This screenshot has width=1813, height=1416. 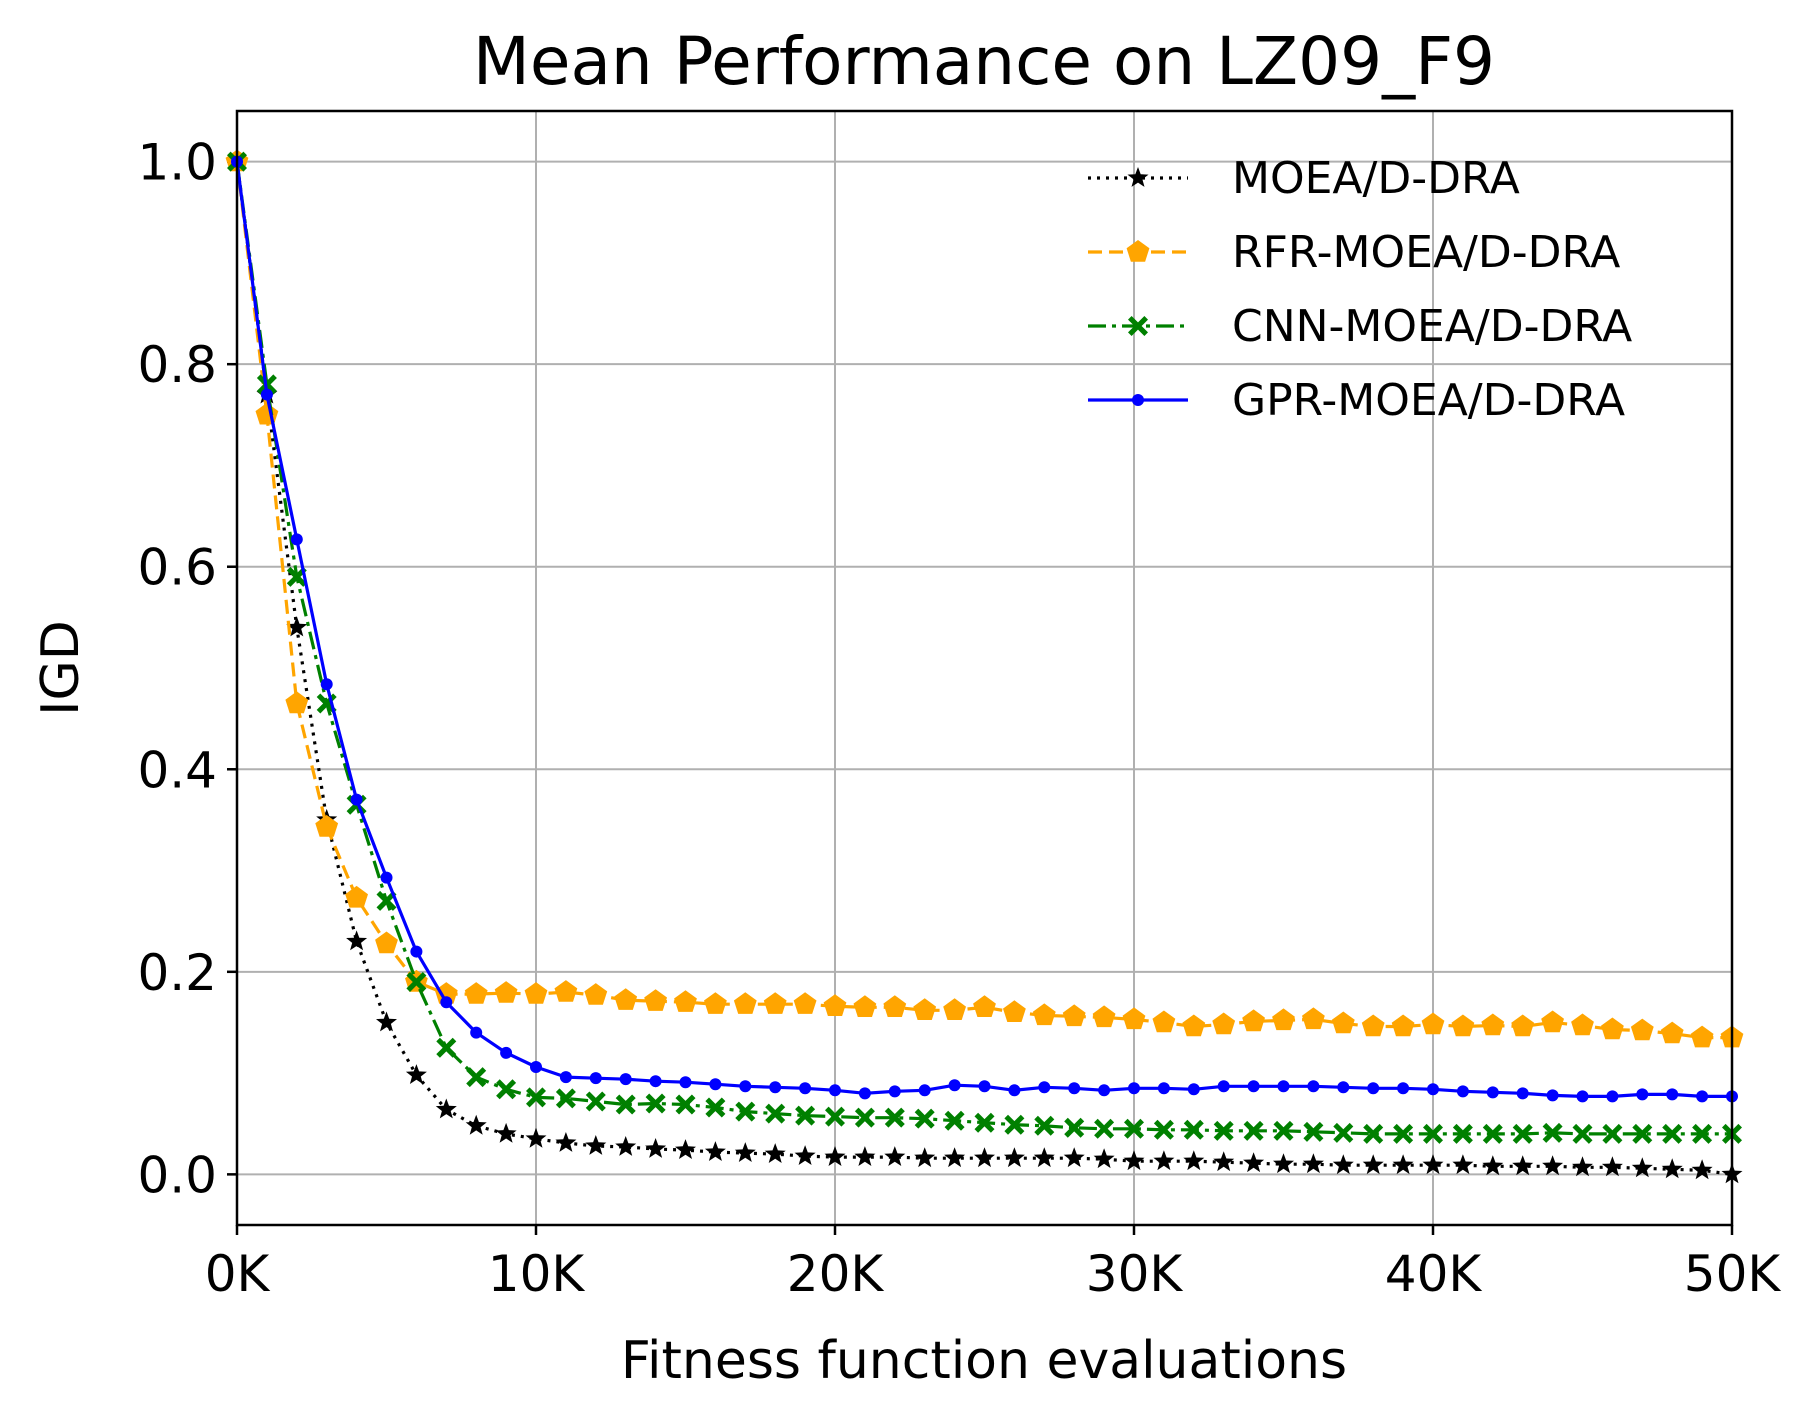 I want to click on legend-entry-cnn-moea-d-dra: CNN-MOEA/D-DRA, so click(x=1360, y=326).